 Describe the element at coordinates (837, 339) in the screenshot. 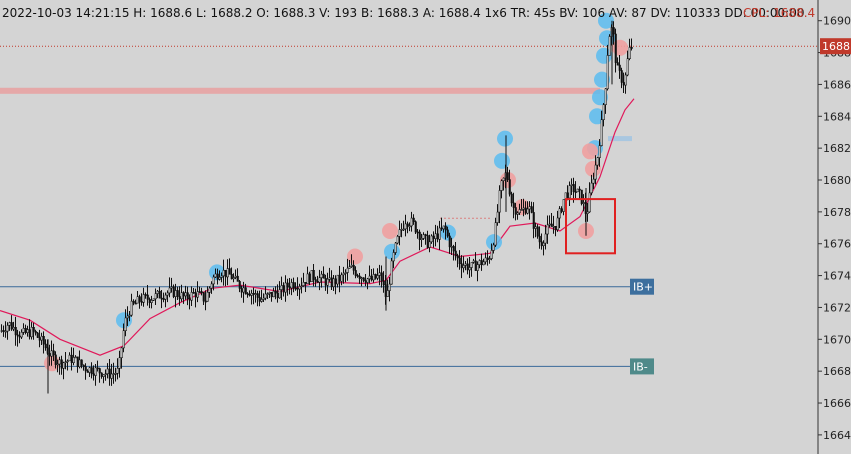

I see `y-tick-label: 1670` at that location.